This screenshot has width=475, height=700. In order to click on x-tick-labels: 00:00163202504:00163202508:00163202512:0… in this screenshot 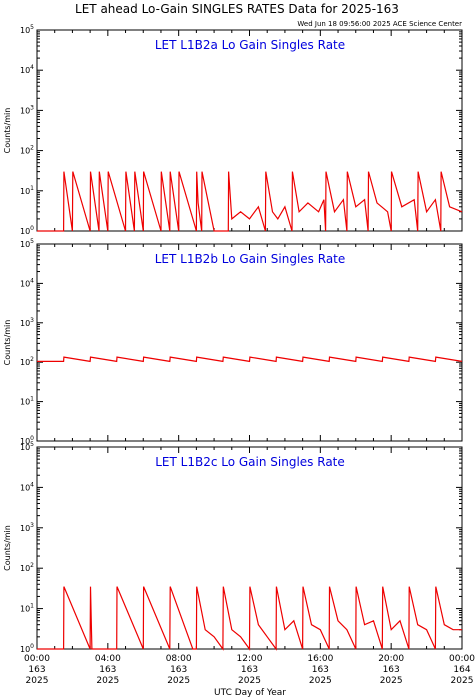, I will do `click(249, 670)`.